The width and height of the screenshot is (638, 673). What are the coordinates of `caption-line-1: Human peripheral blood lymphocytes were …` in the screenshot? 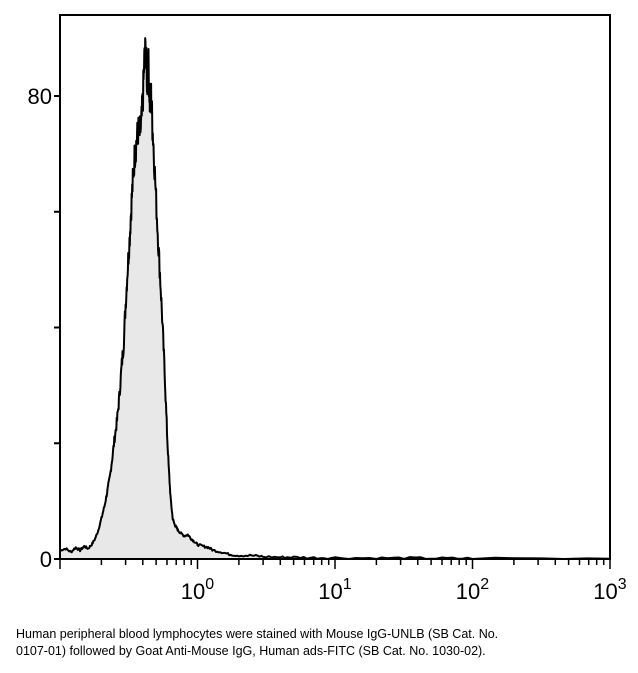 It's located at (257, 634).